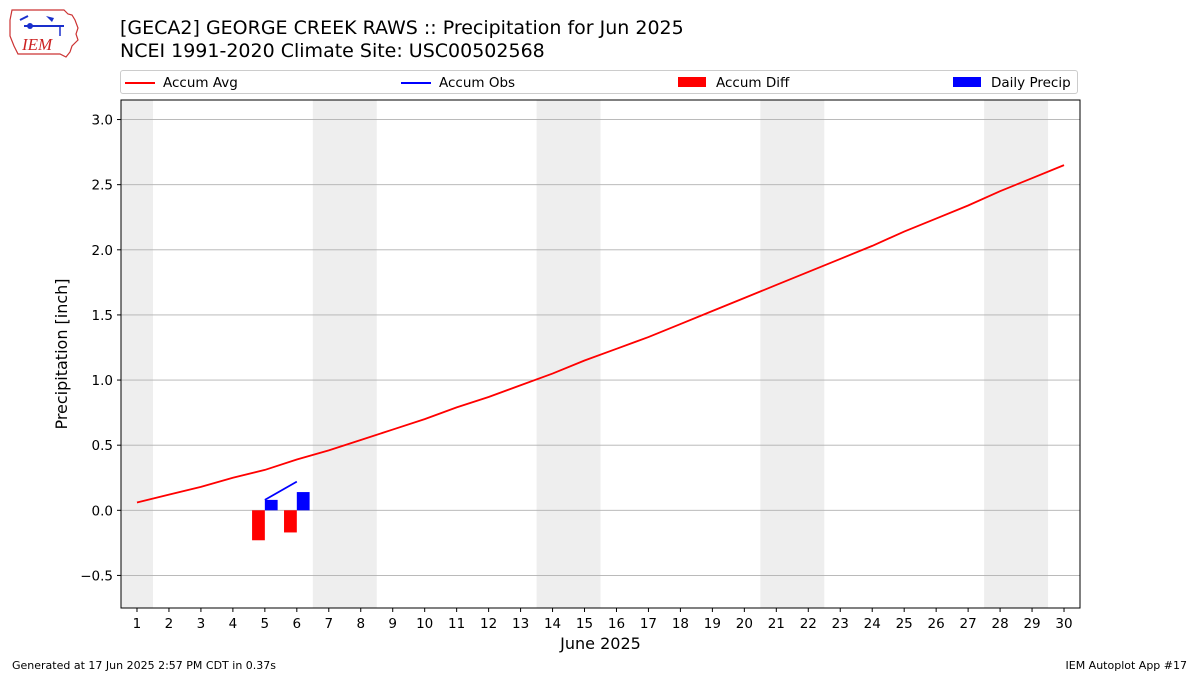 The height and width of the screenshot is (675, 1200). What do you see at coordinates (744, 624) in the screenshot?
I see `x-tick-label: 20` at bounding box center [744, 624].